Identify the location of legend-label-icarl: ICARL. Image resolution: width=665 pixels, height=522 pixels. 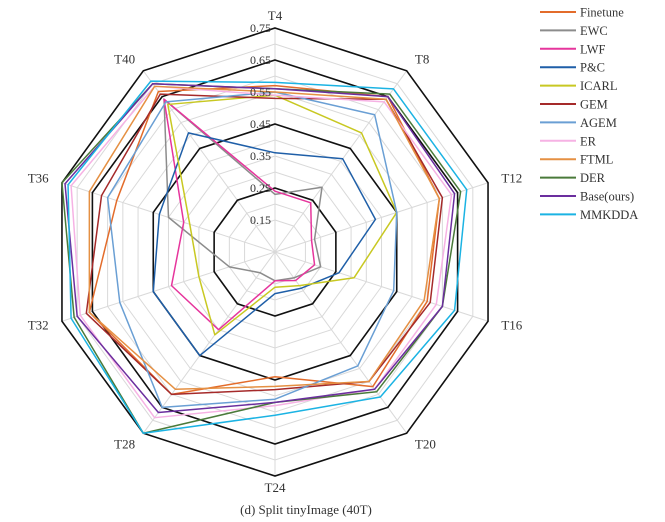
(599, 86).